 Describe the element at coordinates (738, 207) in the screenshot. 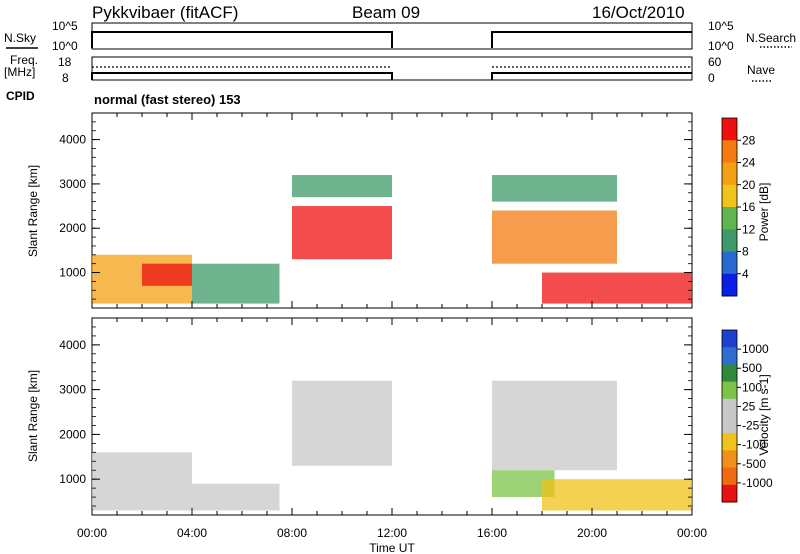

I see `power-colorbar: 4 8 12 16 20 24 28` at that location.